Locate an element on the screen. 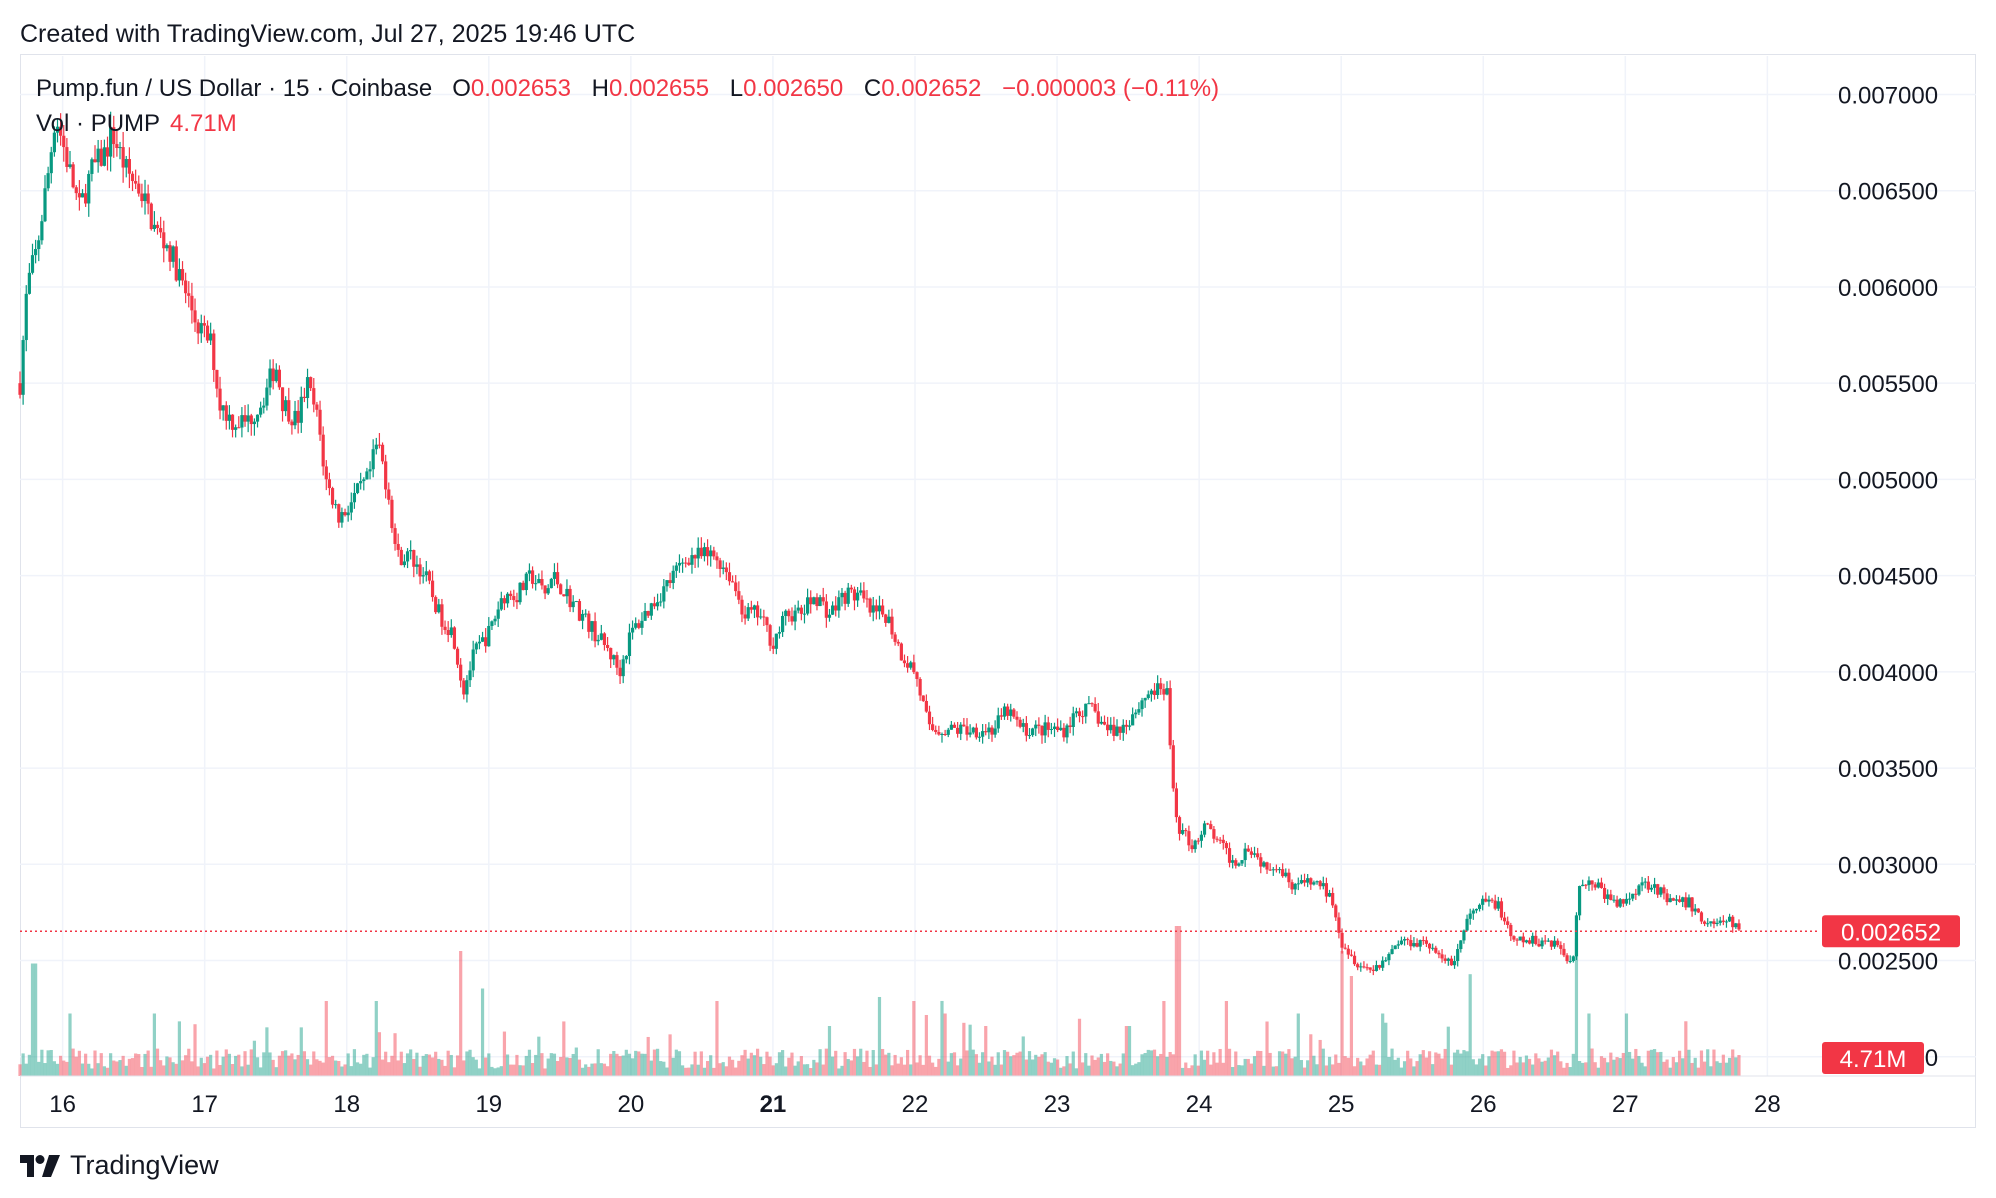  volume-label: Vol · PUMP is located at coordinates (98, 123).